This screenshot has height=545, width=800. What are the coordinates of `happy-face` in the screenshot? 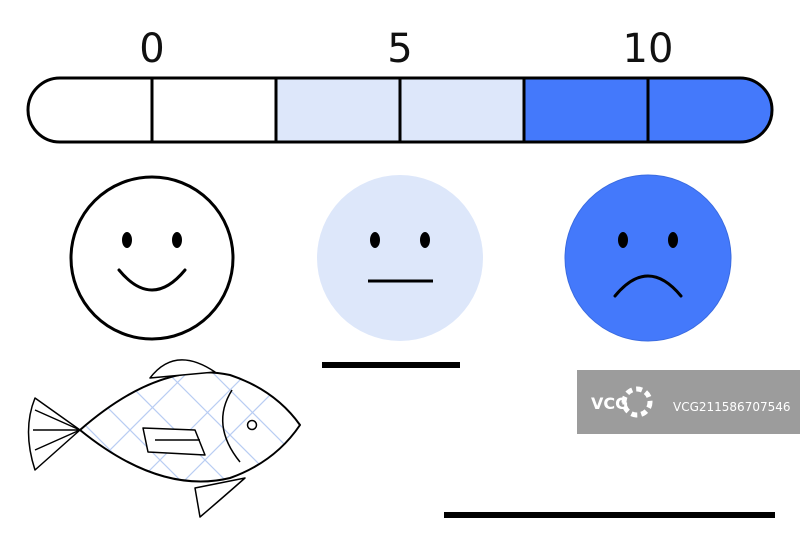 It's located at (152, 258).